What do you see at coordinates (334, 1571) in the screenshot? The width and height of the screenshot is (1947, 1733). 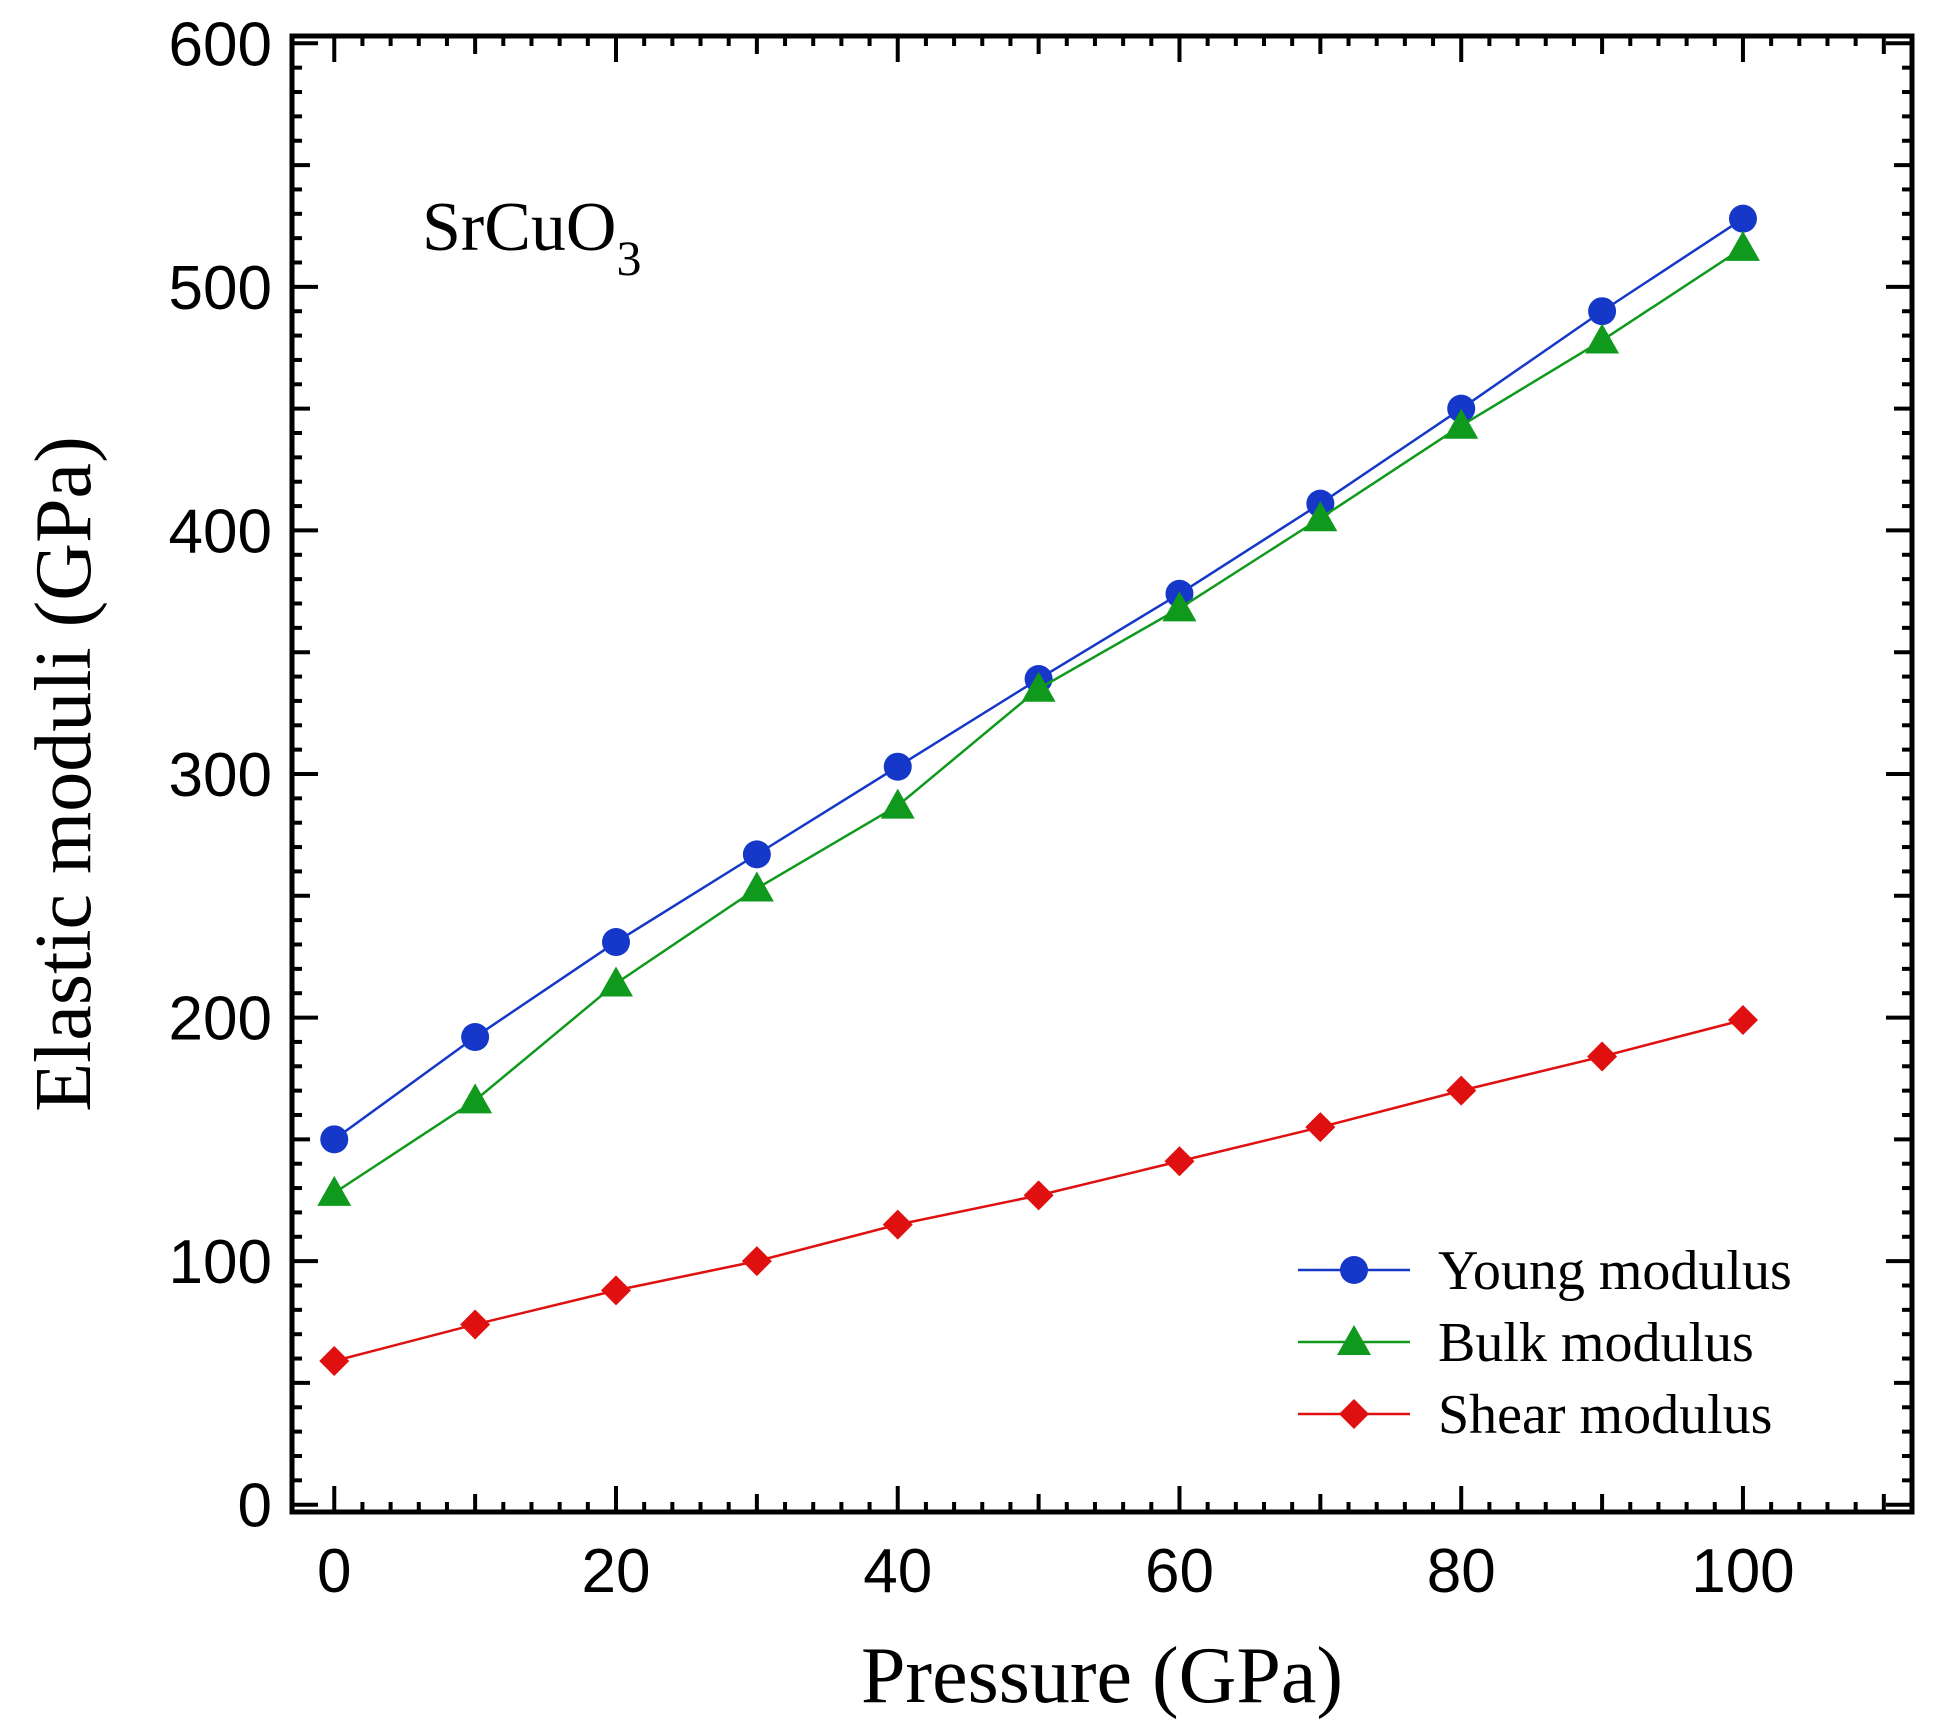 I see `x-tick-label: 0` at bounding box center [334, 1571].